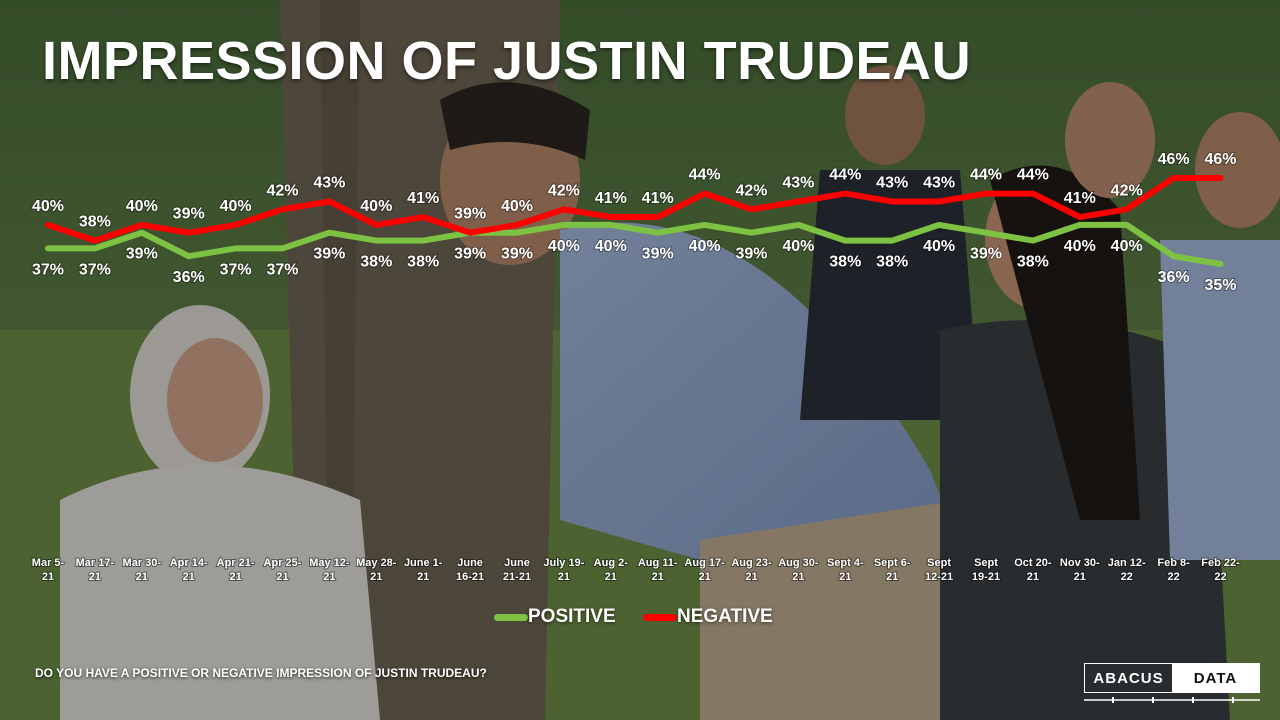 The width and height of the screenshot is (1280, 720). What do you see at coordinates (95, 563) in the screenshot?
I see `x-tick-label: Mar 17-` at bounding box center [95, 563].